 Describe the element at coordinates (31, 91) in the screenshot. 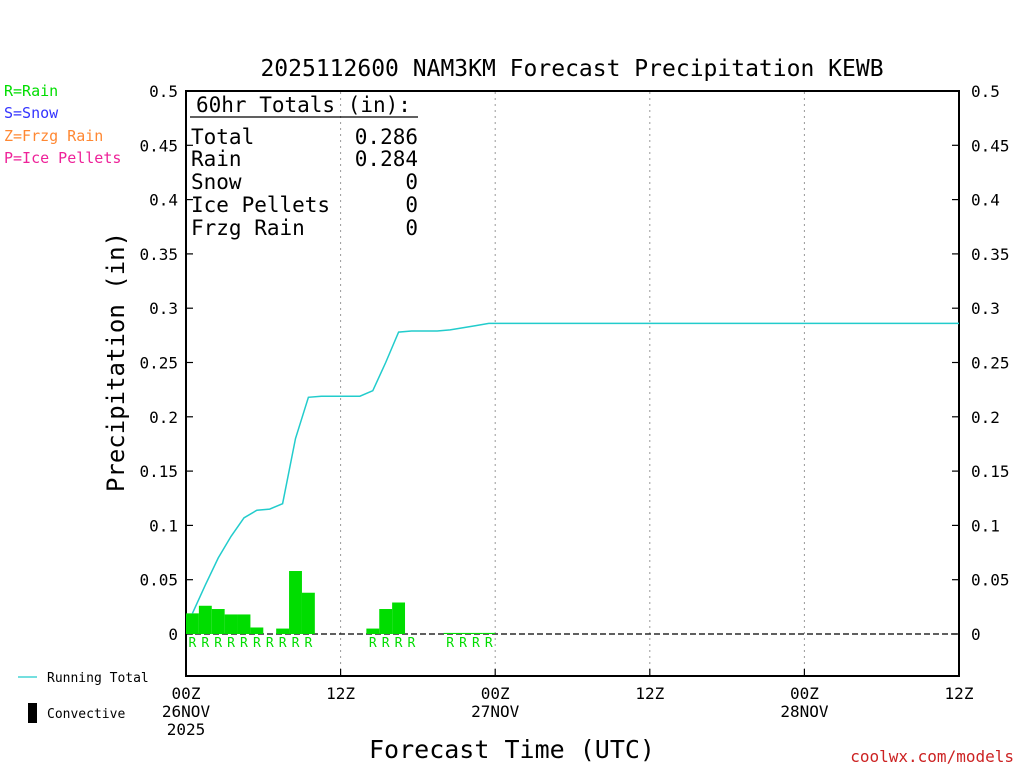

I see `legend-rain: R=Rain` at that location.